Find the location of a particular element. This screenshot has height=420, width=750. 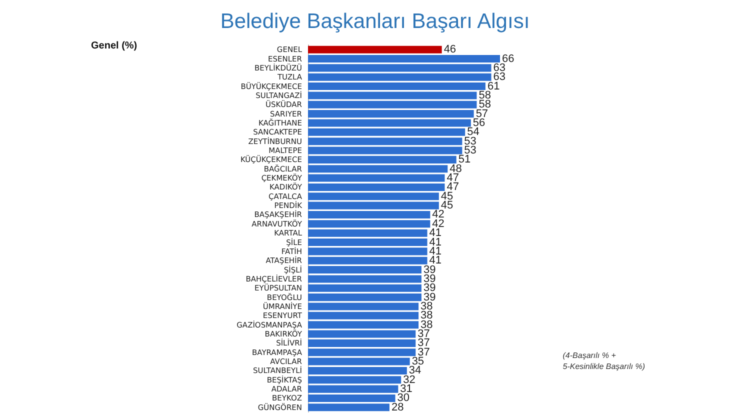

text: (4-Başarılı % + 5-Kesinlikle Başarılı %) is located at coordinates (604, 361).